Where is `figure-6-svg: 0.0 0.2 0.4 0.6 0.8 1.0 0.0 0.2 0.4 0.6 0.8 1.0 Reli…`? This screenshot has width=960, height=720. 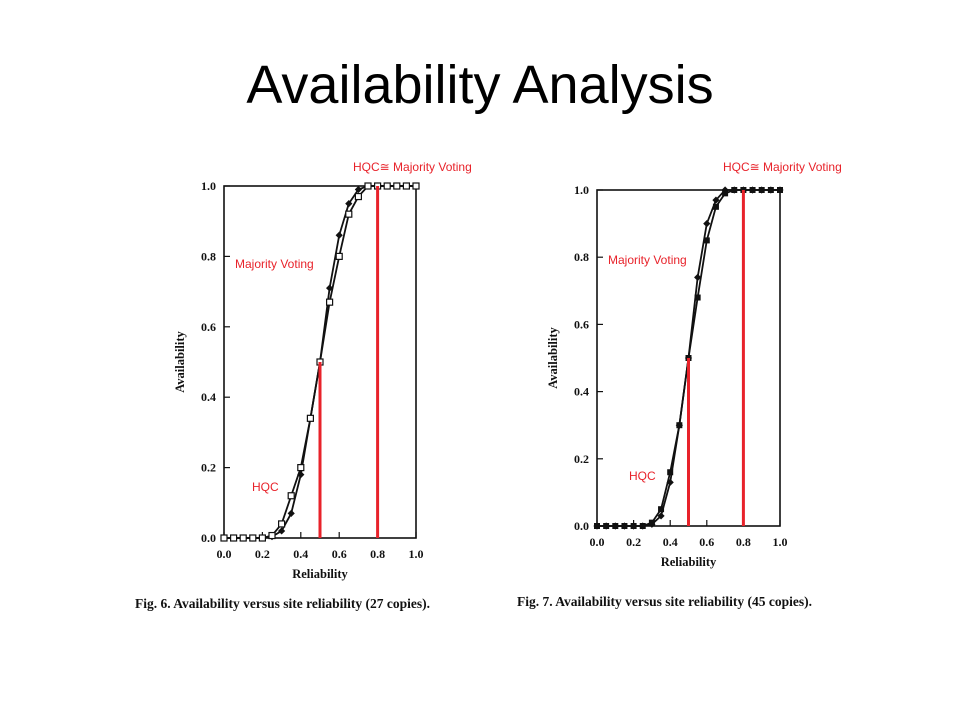
figure-6-svg: 0.0 0.2 0.4 0.6 0.8 1.0 0.0 0.2 0.4 0.6 0.8 1.0 Reli… is located at coordinates (298, 380).